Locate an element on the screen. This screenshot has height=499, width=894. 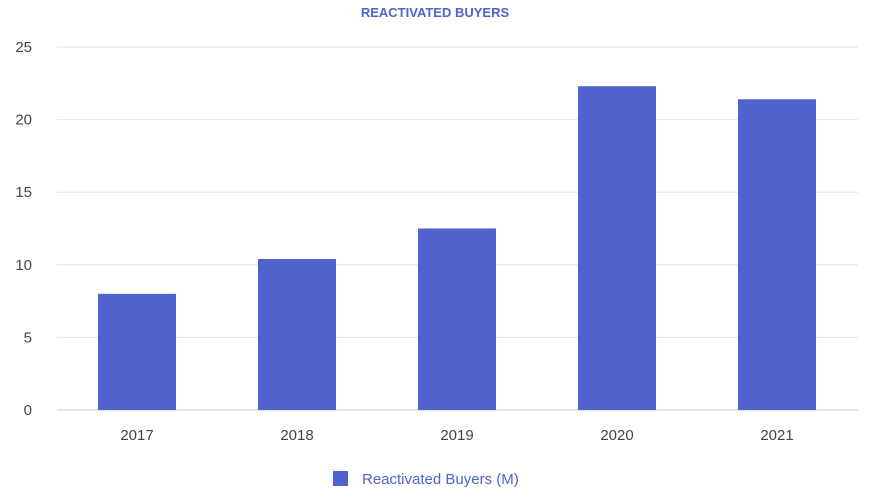
y-tick-label: 10 is located at coordinates (23, 265).